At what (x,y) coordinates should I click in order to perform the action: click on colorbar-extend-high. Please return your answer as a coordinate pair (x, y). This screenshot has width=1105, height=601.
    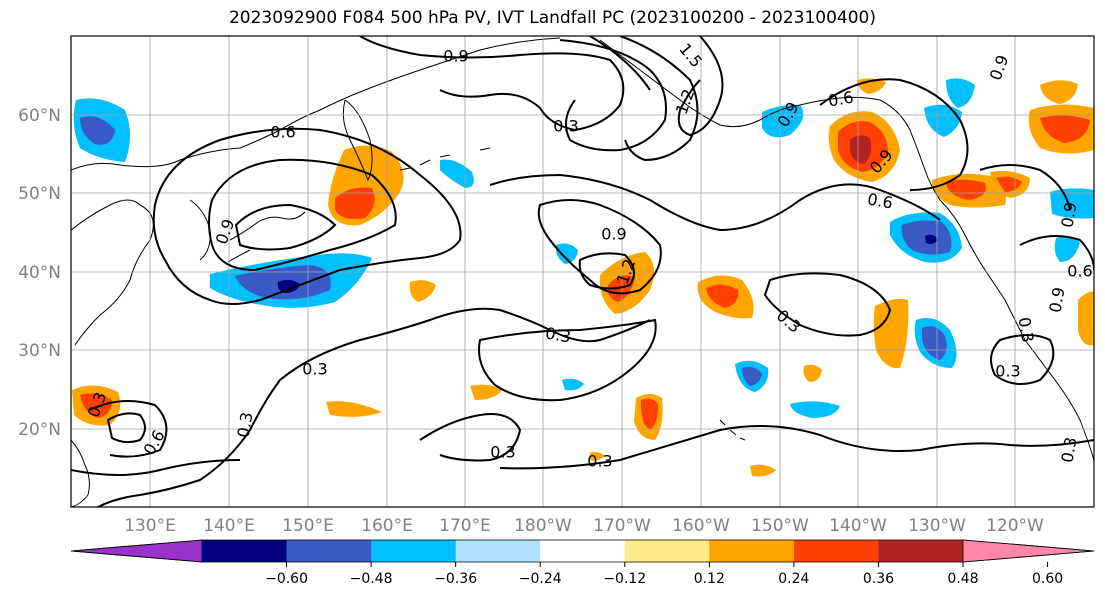
    Looking at the image, I should click on (1028, 551).